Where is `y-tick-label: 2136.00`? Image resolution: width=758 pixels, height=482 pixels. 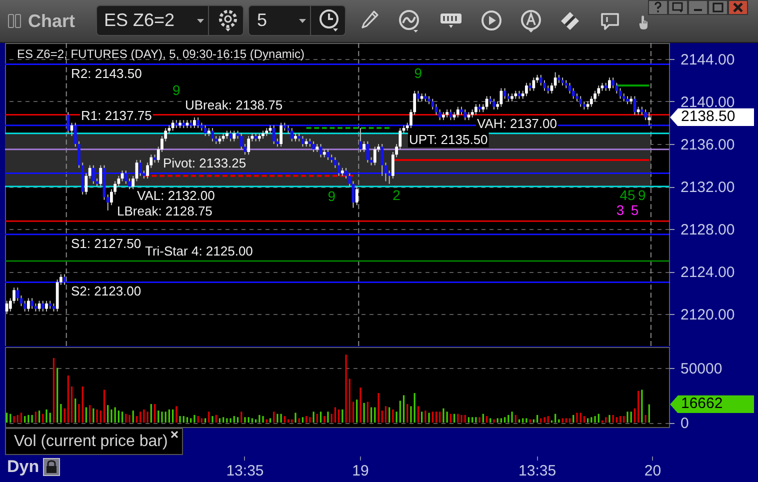 y-tick-label: 2136.00 is located at coordinates (707, 145).